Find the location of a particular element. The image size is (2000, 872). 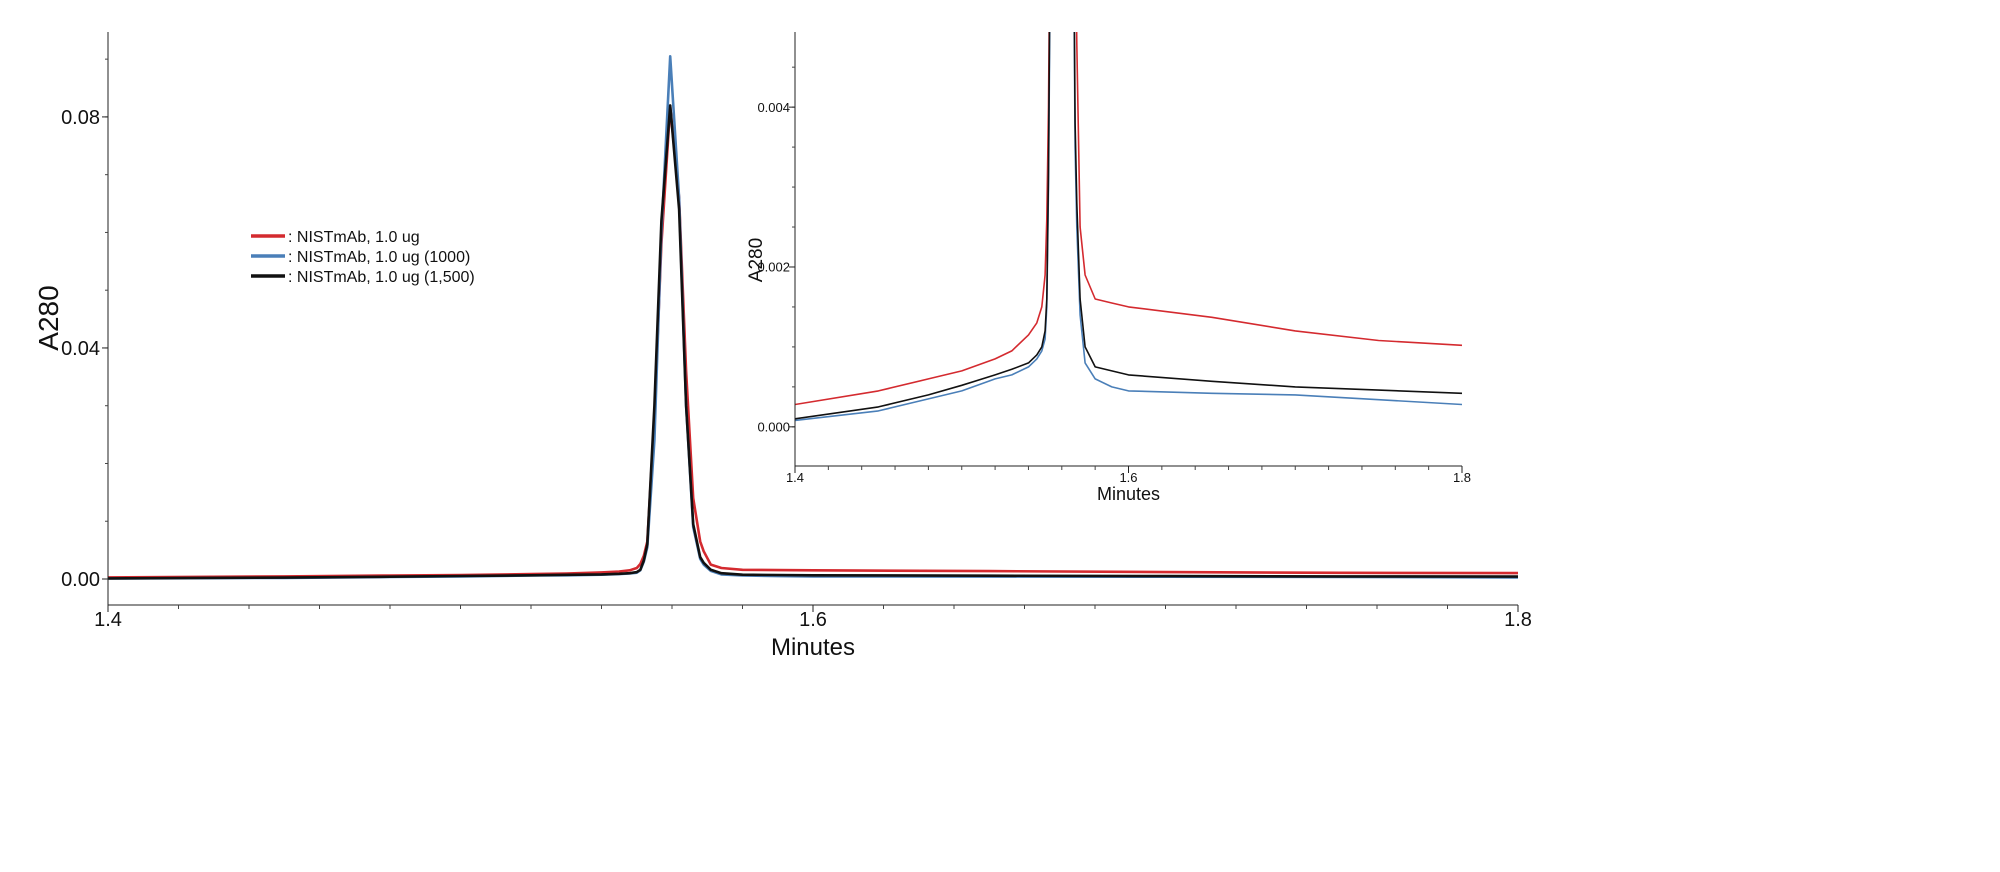

main-x-tick-label: 1.8 is located at coordinates (1518, 620).